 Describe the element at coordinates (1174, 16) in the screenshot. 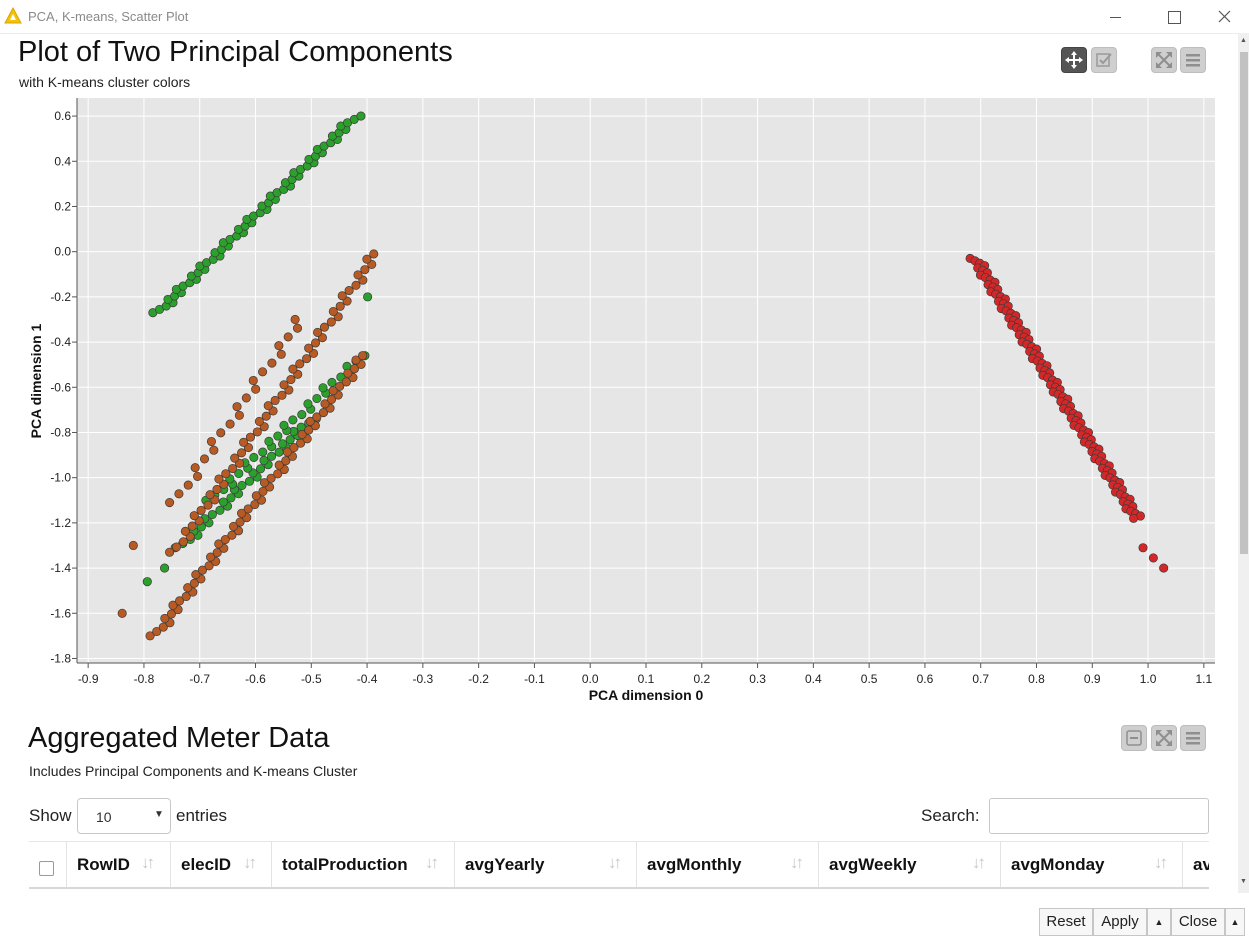

I see `maximize-button` at that location.